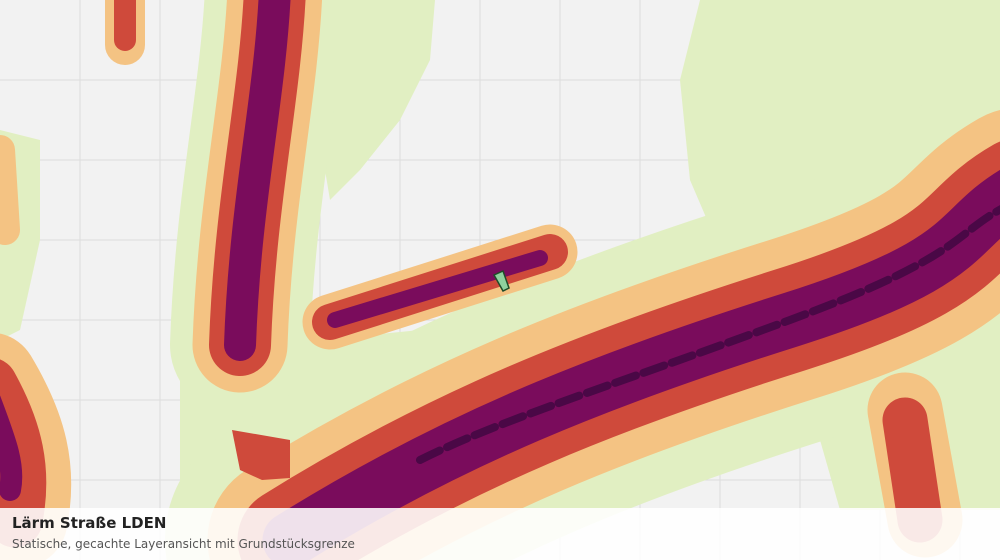 The image size is (1000, 560). Describe the element at coordinates (501, 280) in the screenshot. I see `parcel-boundary` at that location.